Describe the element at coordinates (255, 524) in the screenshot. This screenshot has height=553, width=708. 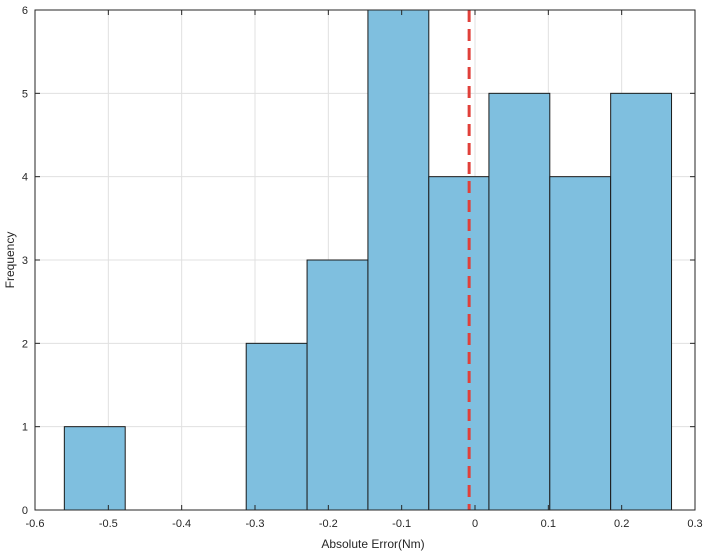
I see `x-tick-label: -0.3` at that location.